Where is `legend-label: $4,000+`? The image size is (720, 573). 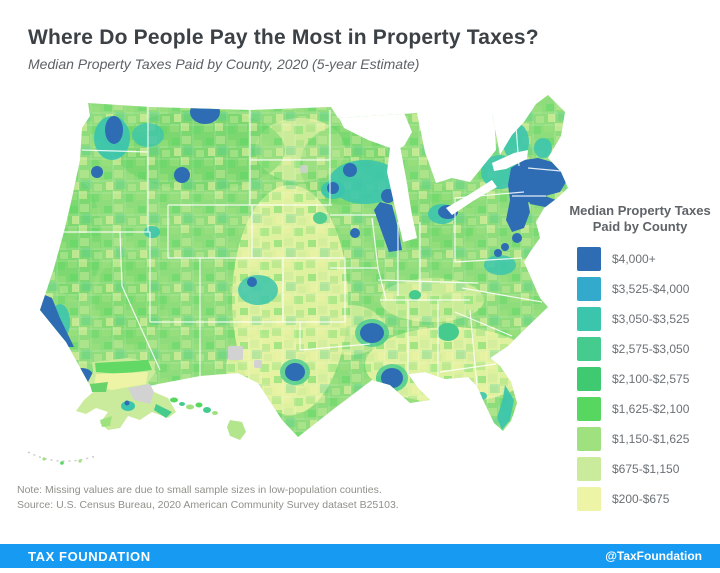
legend-label: $4,000+ is located at coordinates (634, 259).